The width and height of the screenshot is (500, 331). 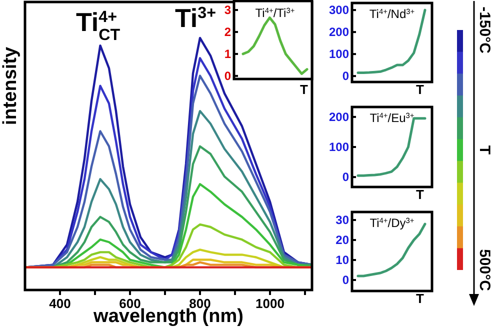 I want to click on y-tick-label: 1, so click(x=228, y=53).